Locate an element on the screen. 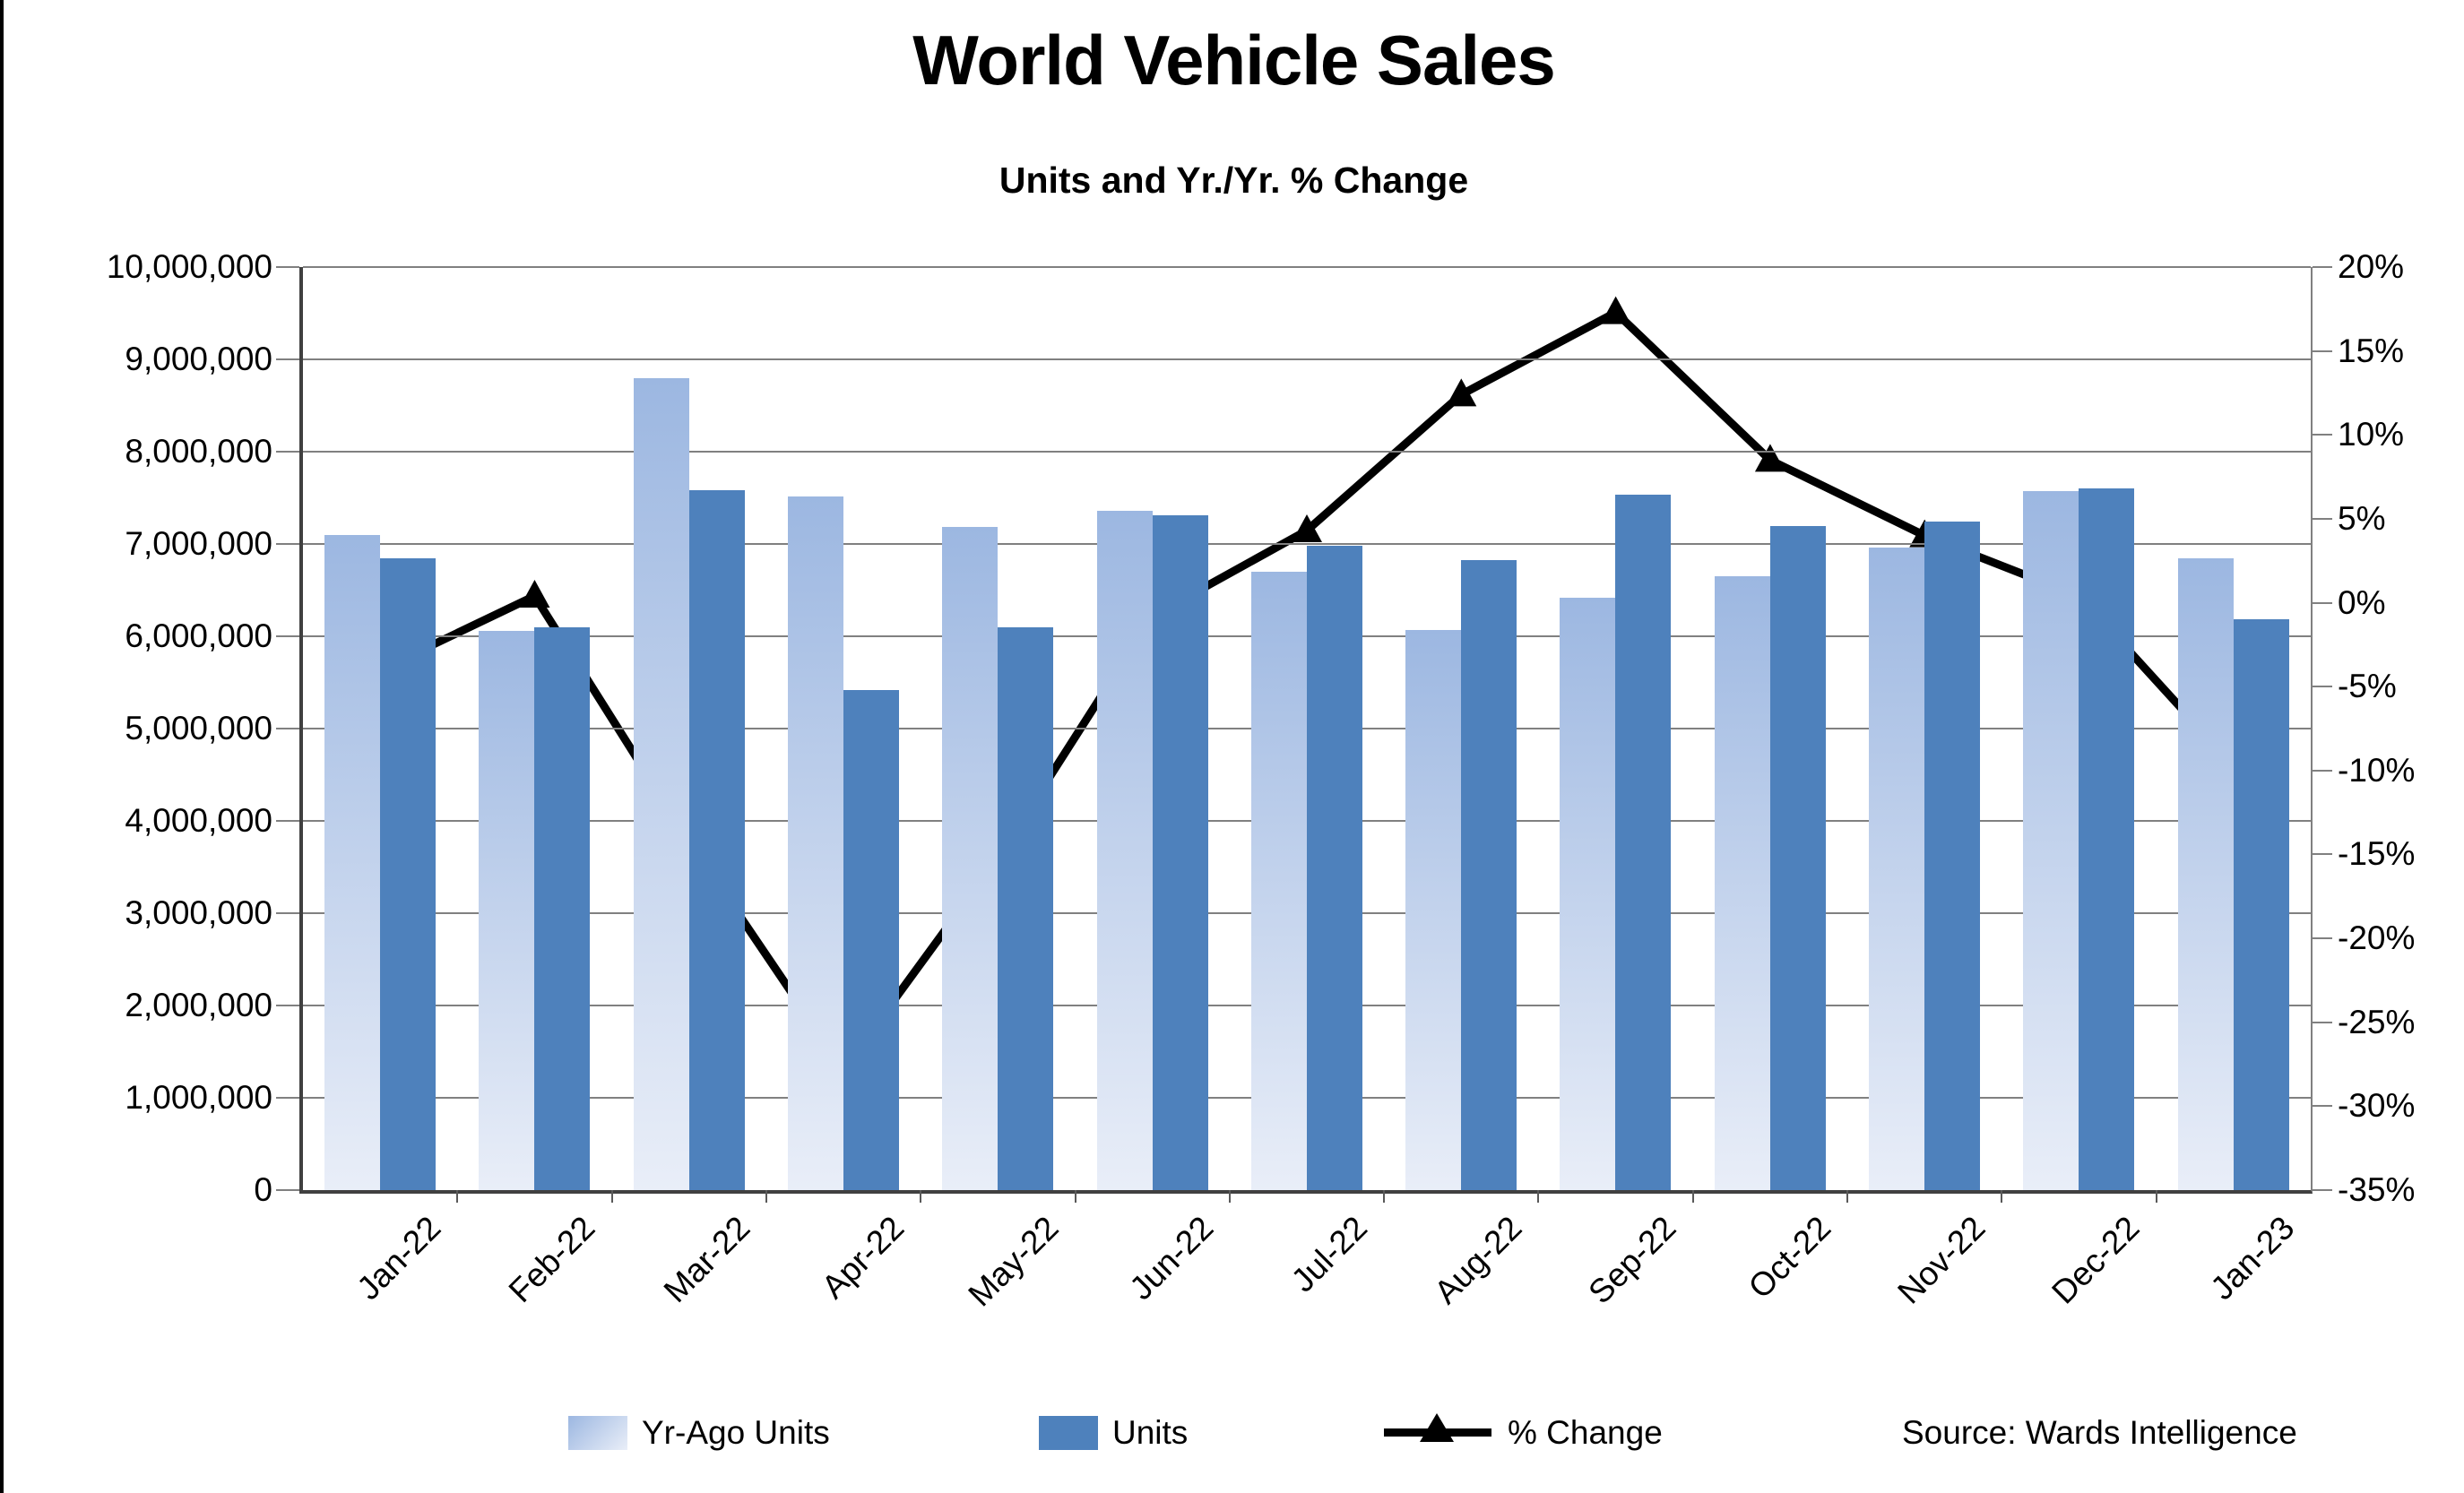 The width and height of the screenshot is (2464, 1493). chart-title: World Vehicle Sales is located at coordinates (1234, 60).